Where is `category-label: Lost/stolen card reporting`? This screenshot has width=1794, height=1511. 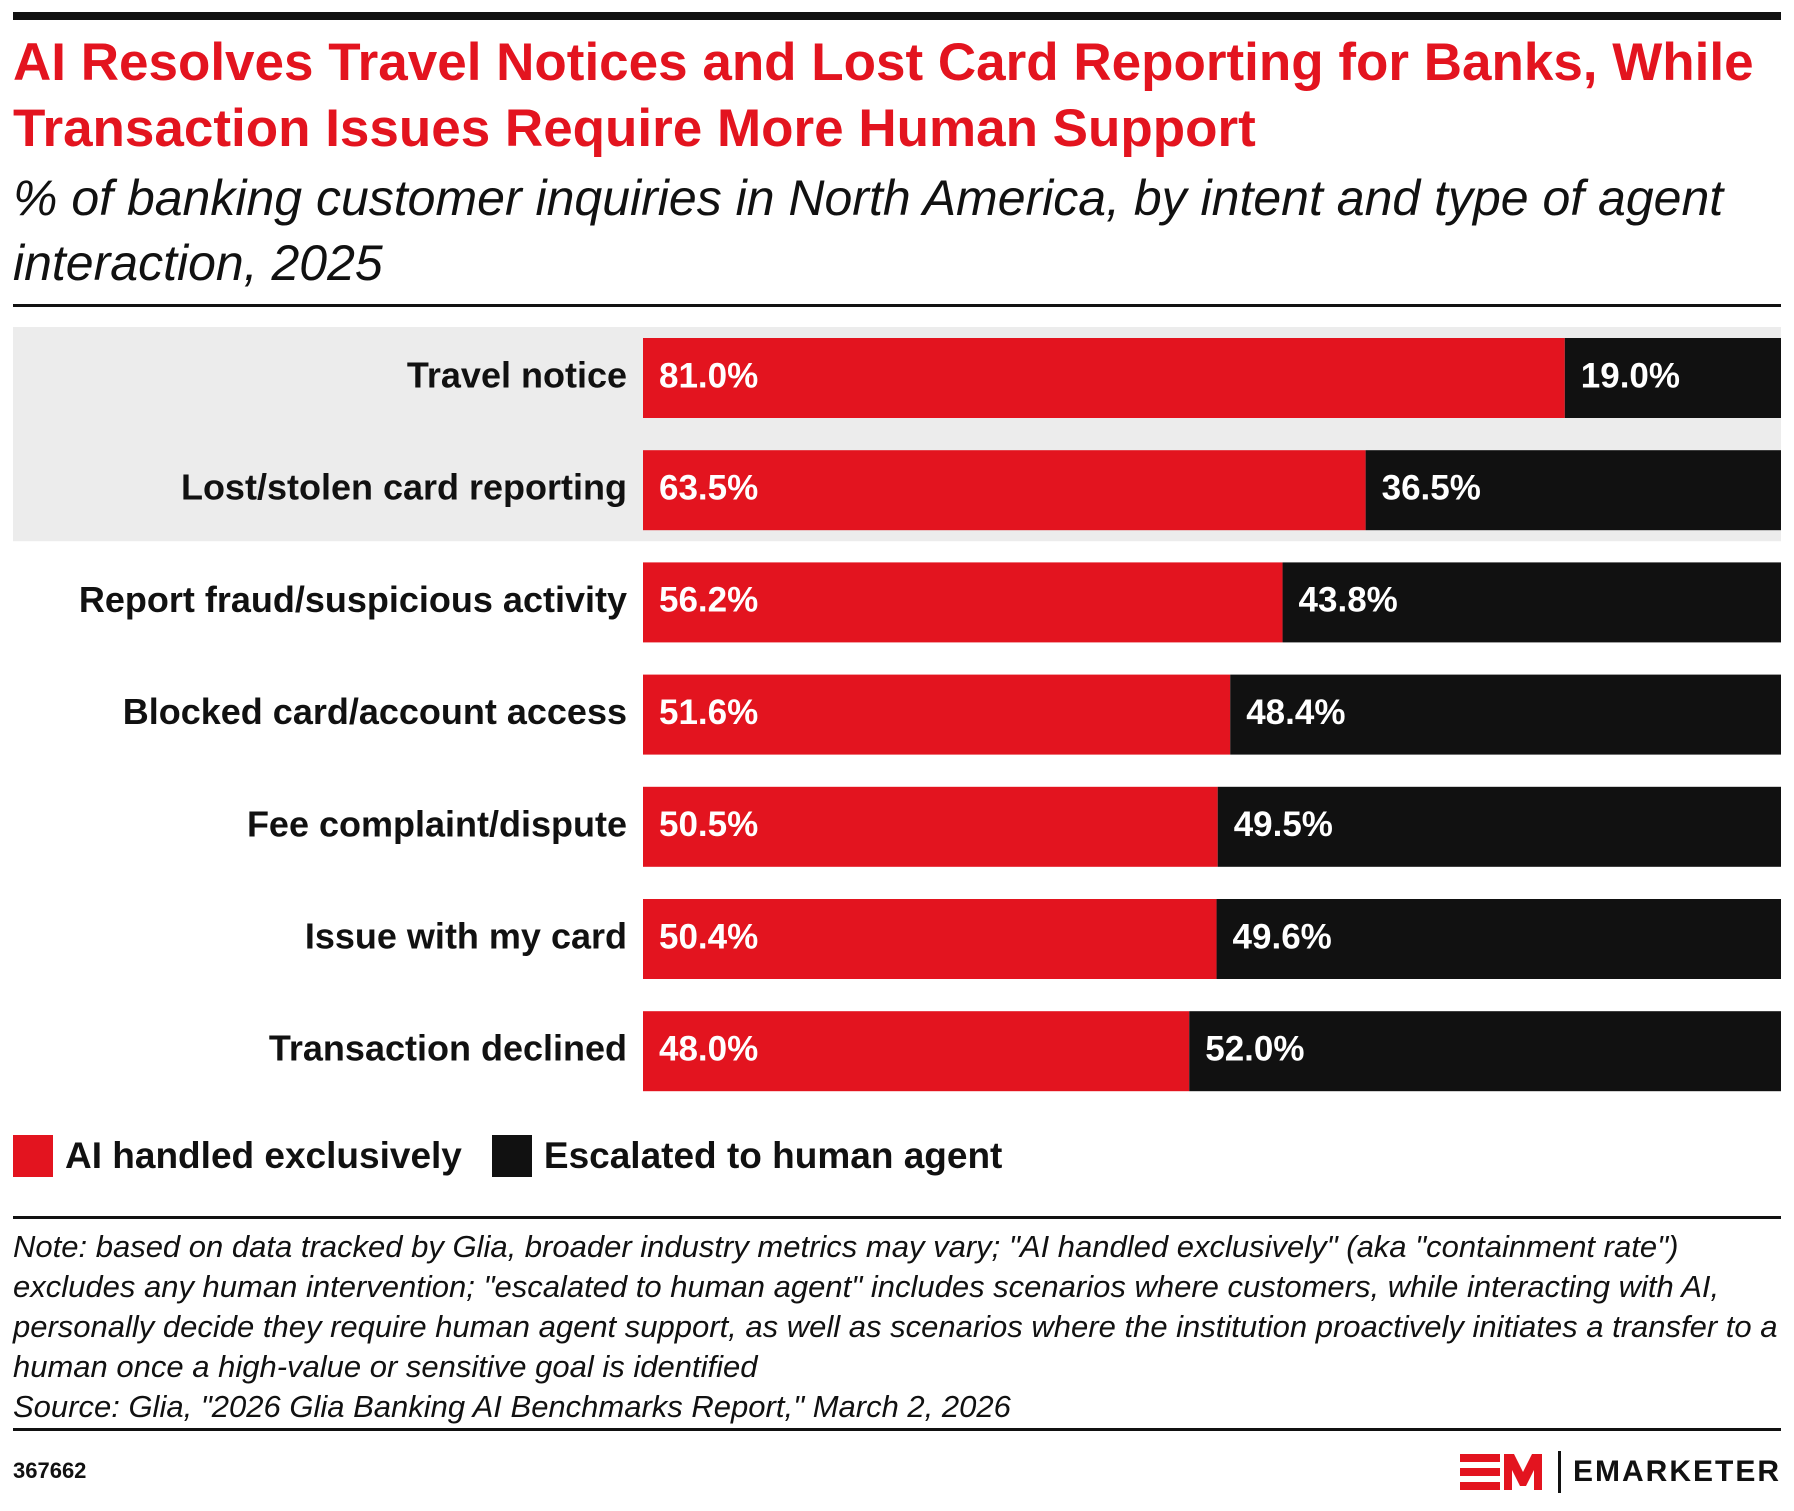 category-label: Lost/stolen card reporting is located at coordinates (404, 487).